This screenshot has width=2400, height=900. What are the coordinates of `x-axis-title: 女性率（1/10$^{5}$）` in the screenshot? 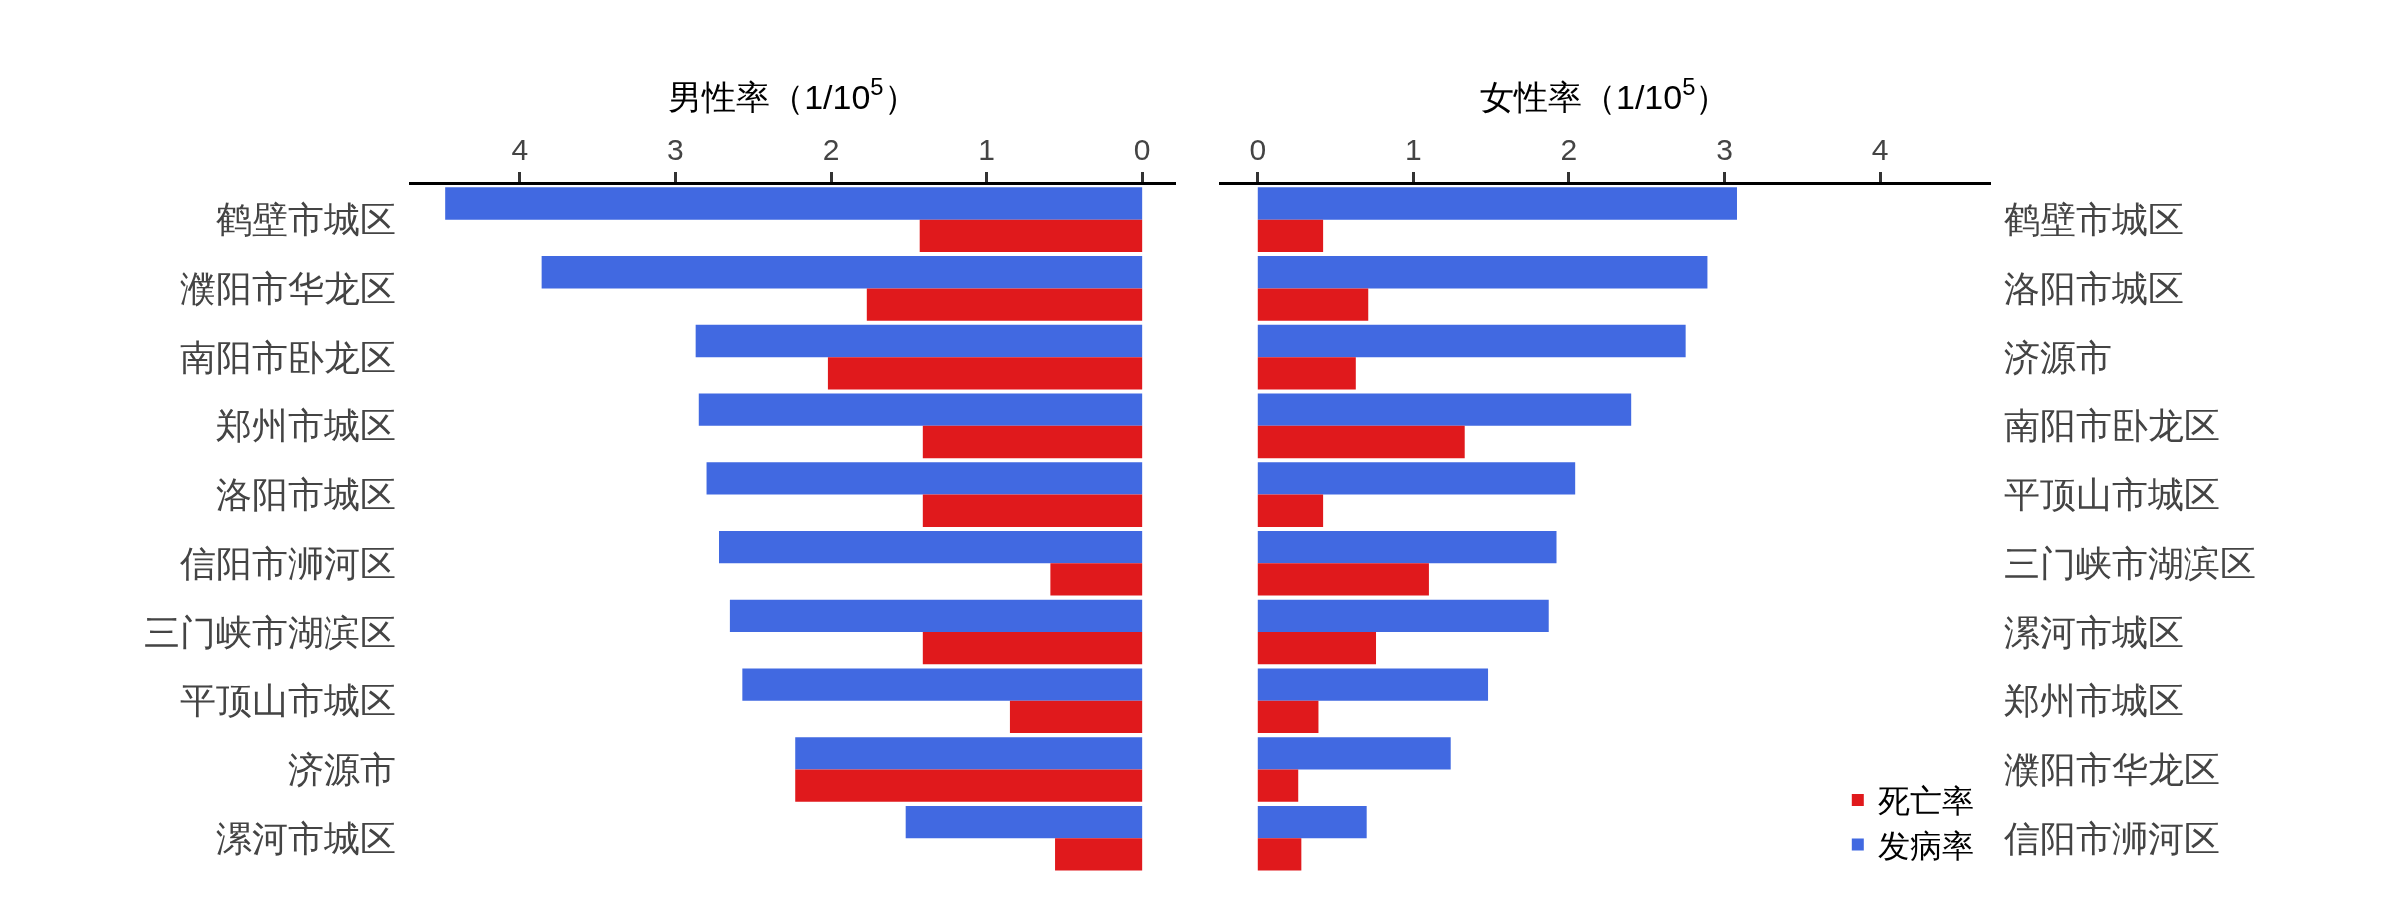 It's located at (1605, 94).